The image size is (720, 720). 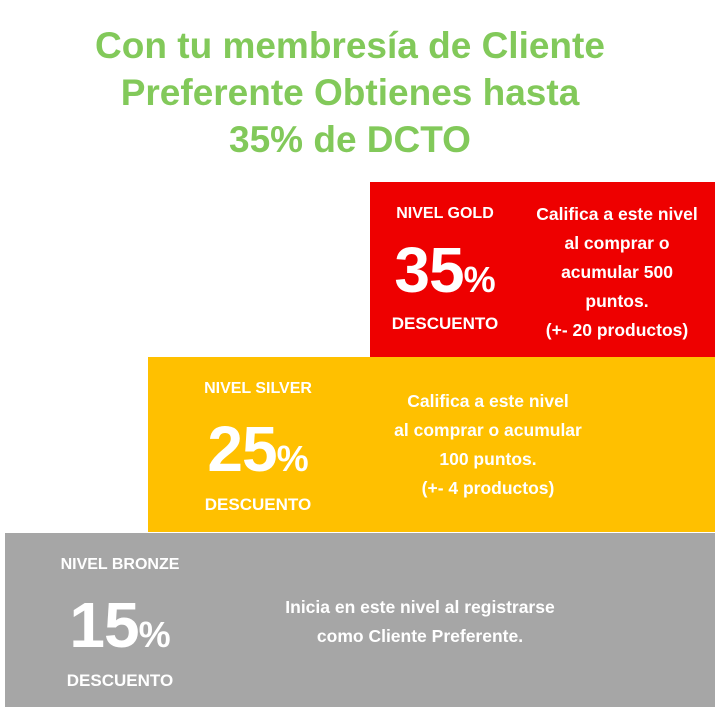 What do you see at coordinates (429, 270) in the screenshot?
I see `gold-discount-number: 35` at bounding box center [429, 270].